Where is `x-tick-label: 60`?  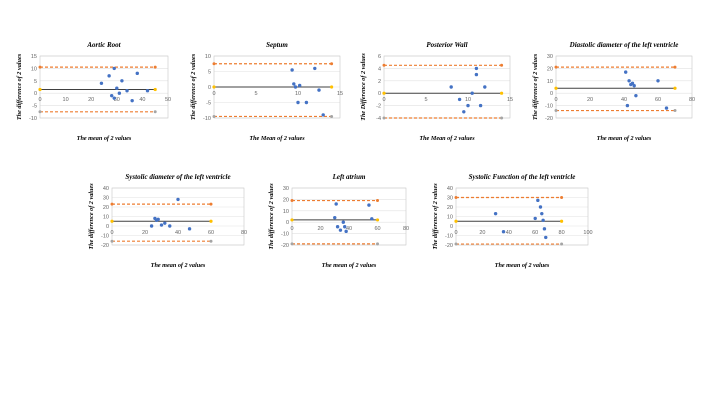 x-tick-label: 60 is located at coordinates (658, 100).